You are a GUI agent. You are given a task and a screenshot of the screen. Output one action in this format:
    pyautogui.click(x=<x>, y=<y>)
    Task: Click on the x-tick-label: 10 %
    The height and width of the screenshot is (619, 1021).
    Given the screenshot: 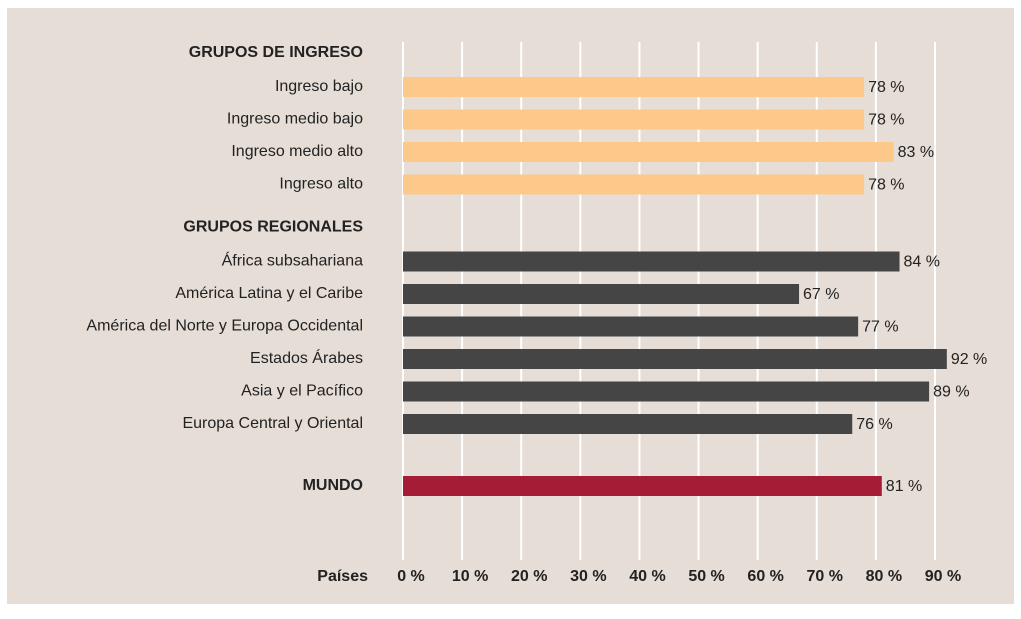 What is the action you would take?
    pyautogui.click(x=470, y=576)
    